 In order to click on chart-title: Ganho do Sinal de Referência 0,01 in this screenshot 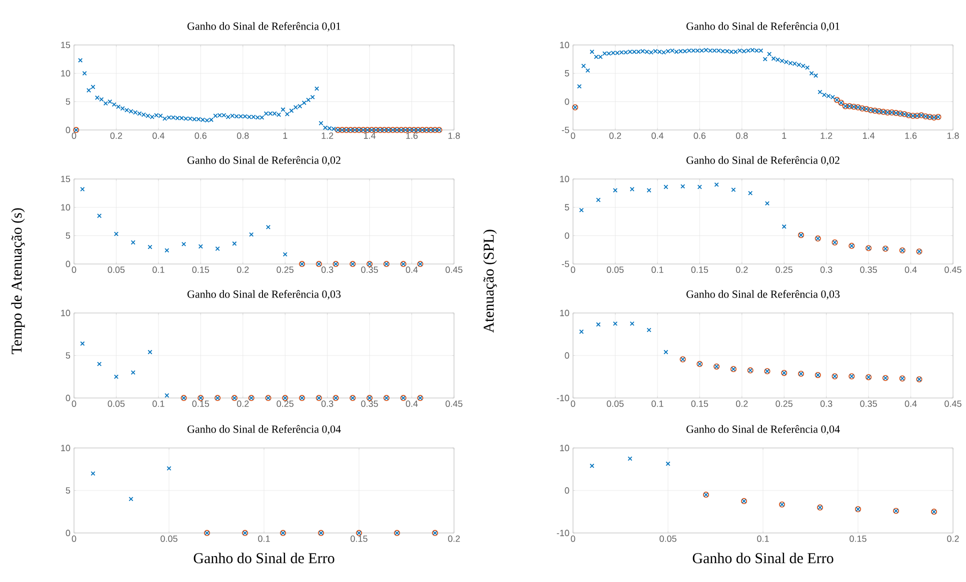, I will do `click(263, 27)`.